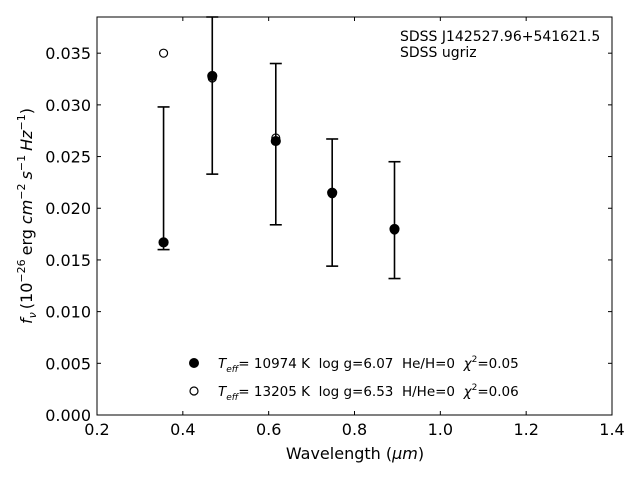 The image size is (640, 480). I want to click on x-tick-label: 0.8, so click(354, 429).